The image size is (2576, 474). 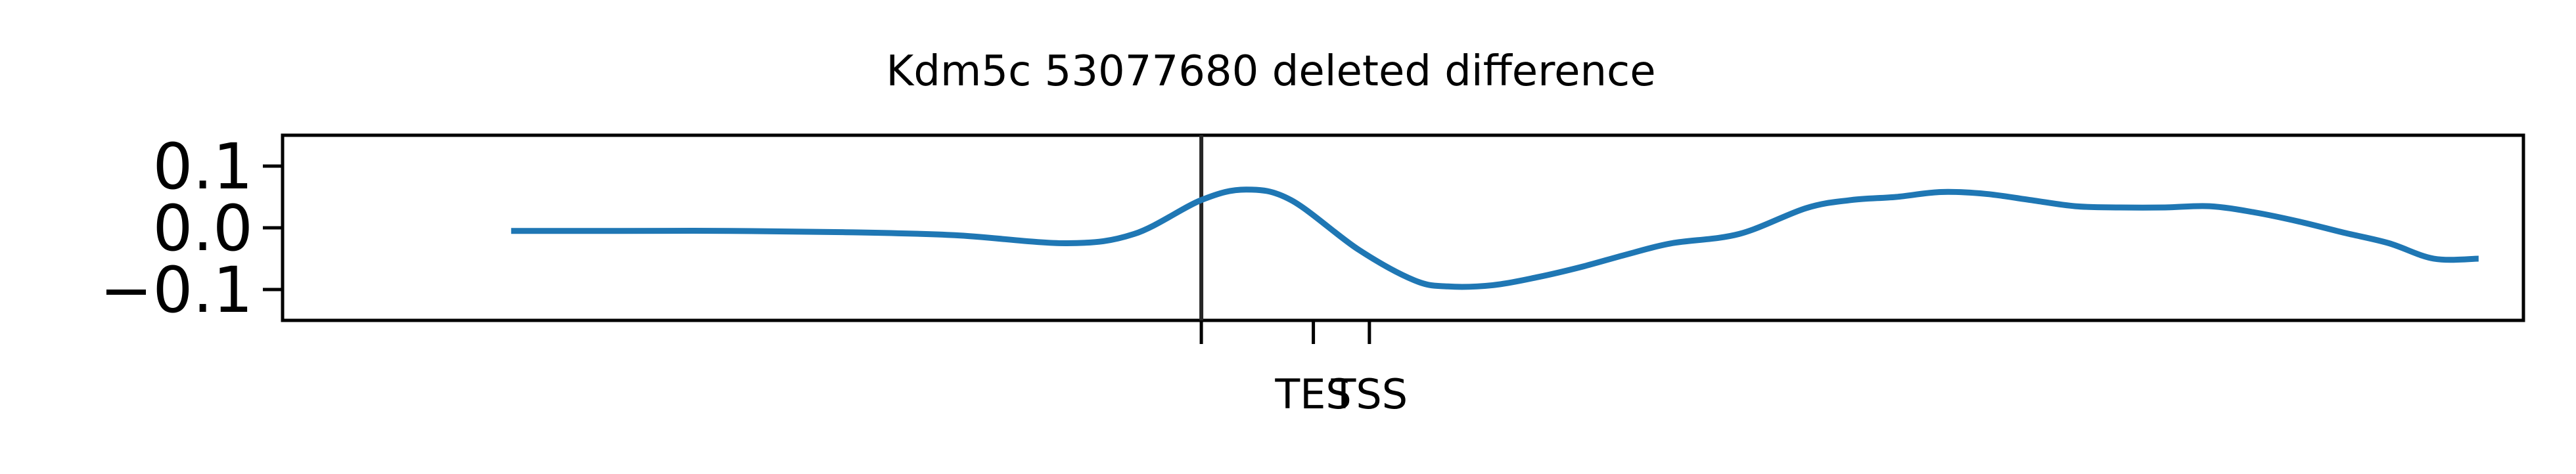 I want to click on x-tick-label: TSS, so click(x=1370, y=394).